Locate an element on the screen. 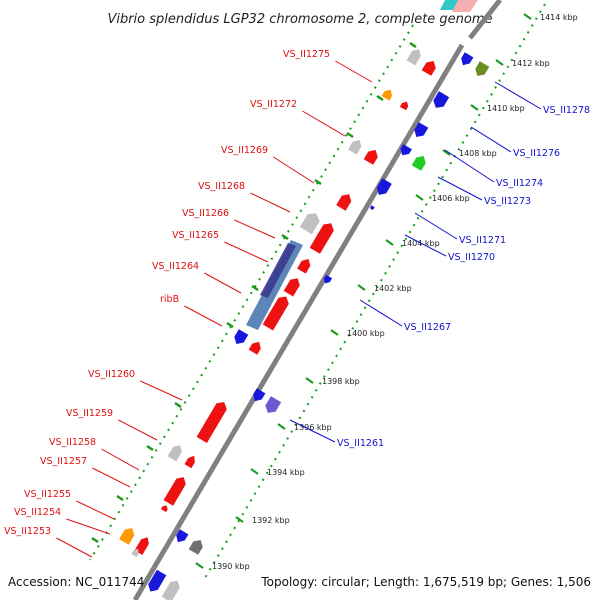 The image size is (600, 600). gene-label-reverse: VS_II1261 is located at coordinates (360, 443).